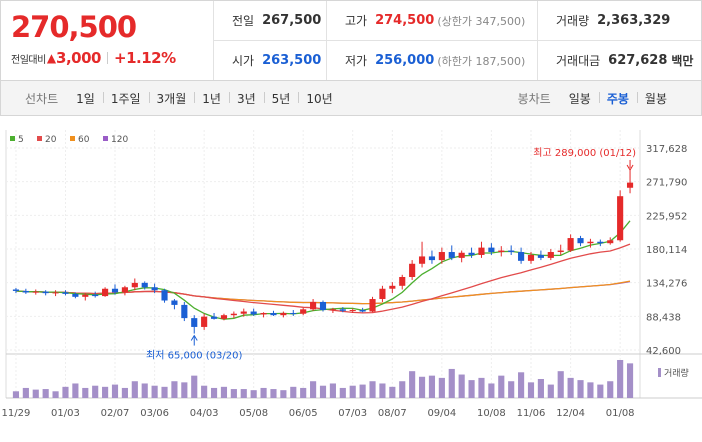  Describe the element at coordinates (112, 58) in the screenshot. I see `price-change: 전일대비 ▲ 3,000 +1.12%` at that location.